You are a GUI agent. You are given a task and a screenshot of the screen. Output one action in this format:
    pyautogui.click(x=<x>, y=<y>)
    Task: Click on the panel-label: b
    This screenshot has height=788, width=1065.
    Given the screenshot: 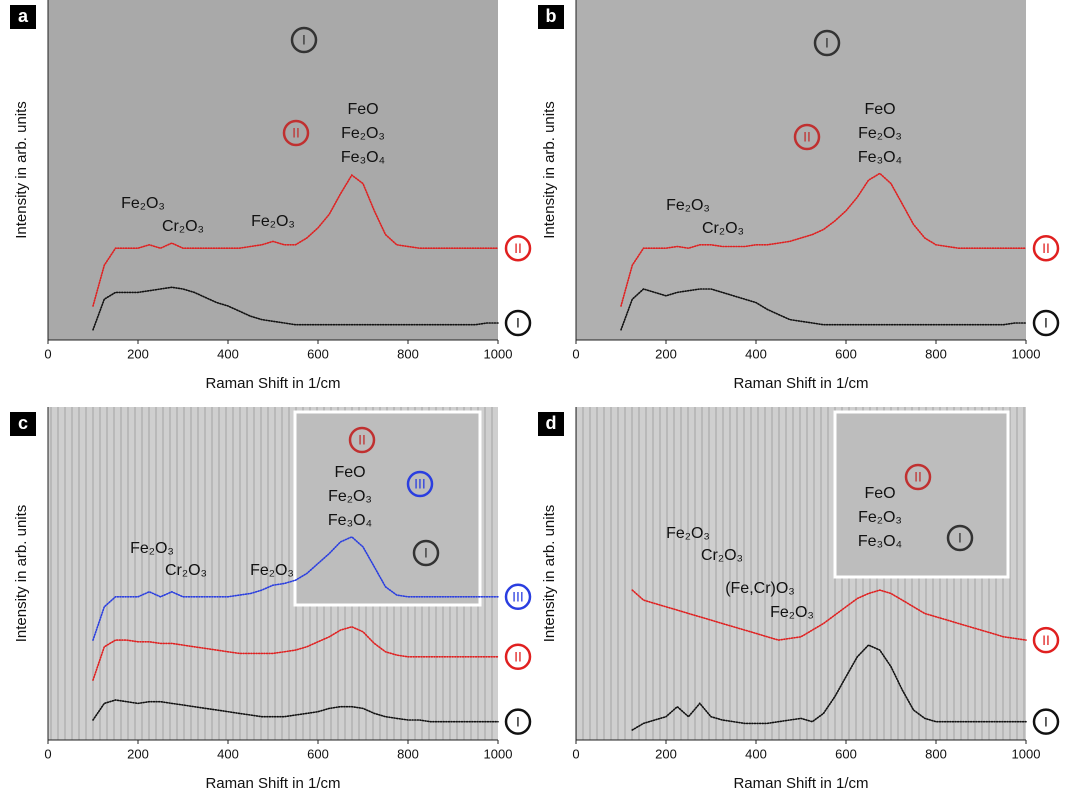 What is the action you would take?
    pyautogui.click(x=551, y=16)
    